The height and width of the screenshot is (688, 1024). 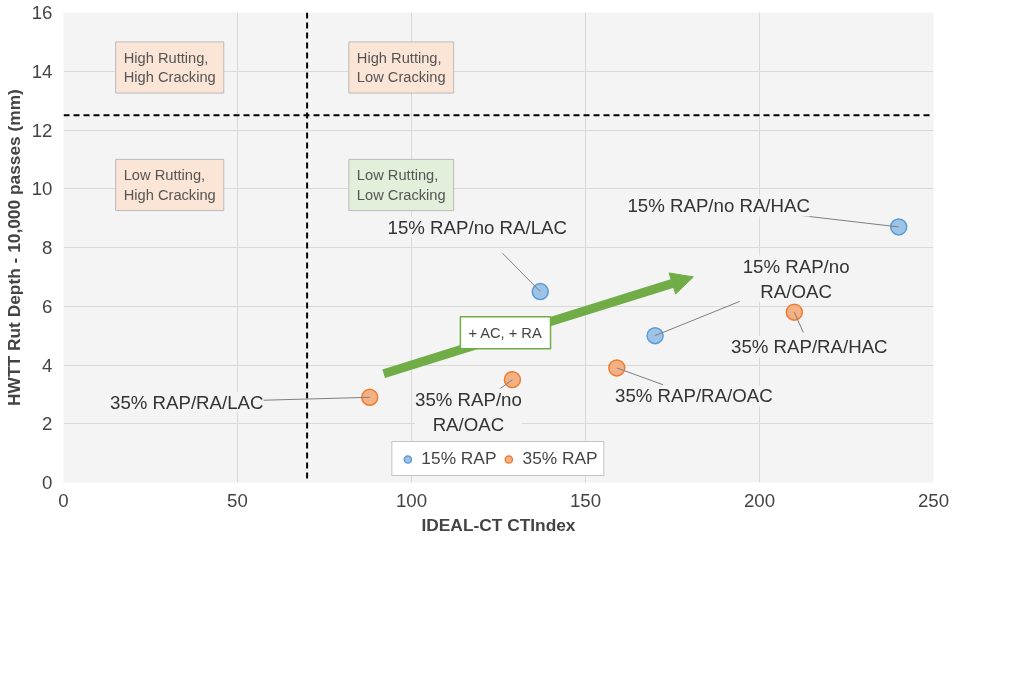 What do you see at coordinates (47, 424) in the screenshot?
I see `y-tick-label: 2` at bounding box center [47, 424].